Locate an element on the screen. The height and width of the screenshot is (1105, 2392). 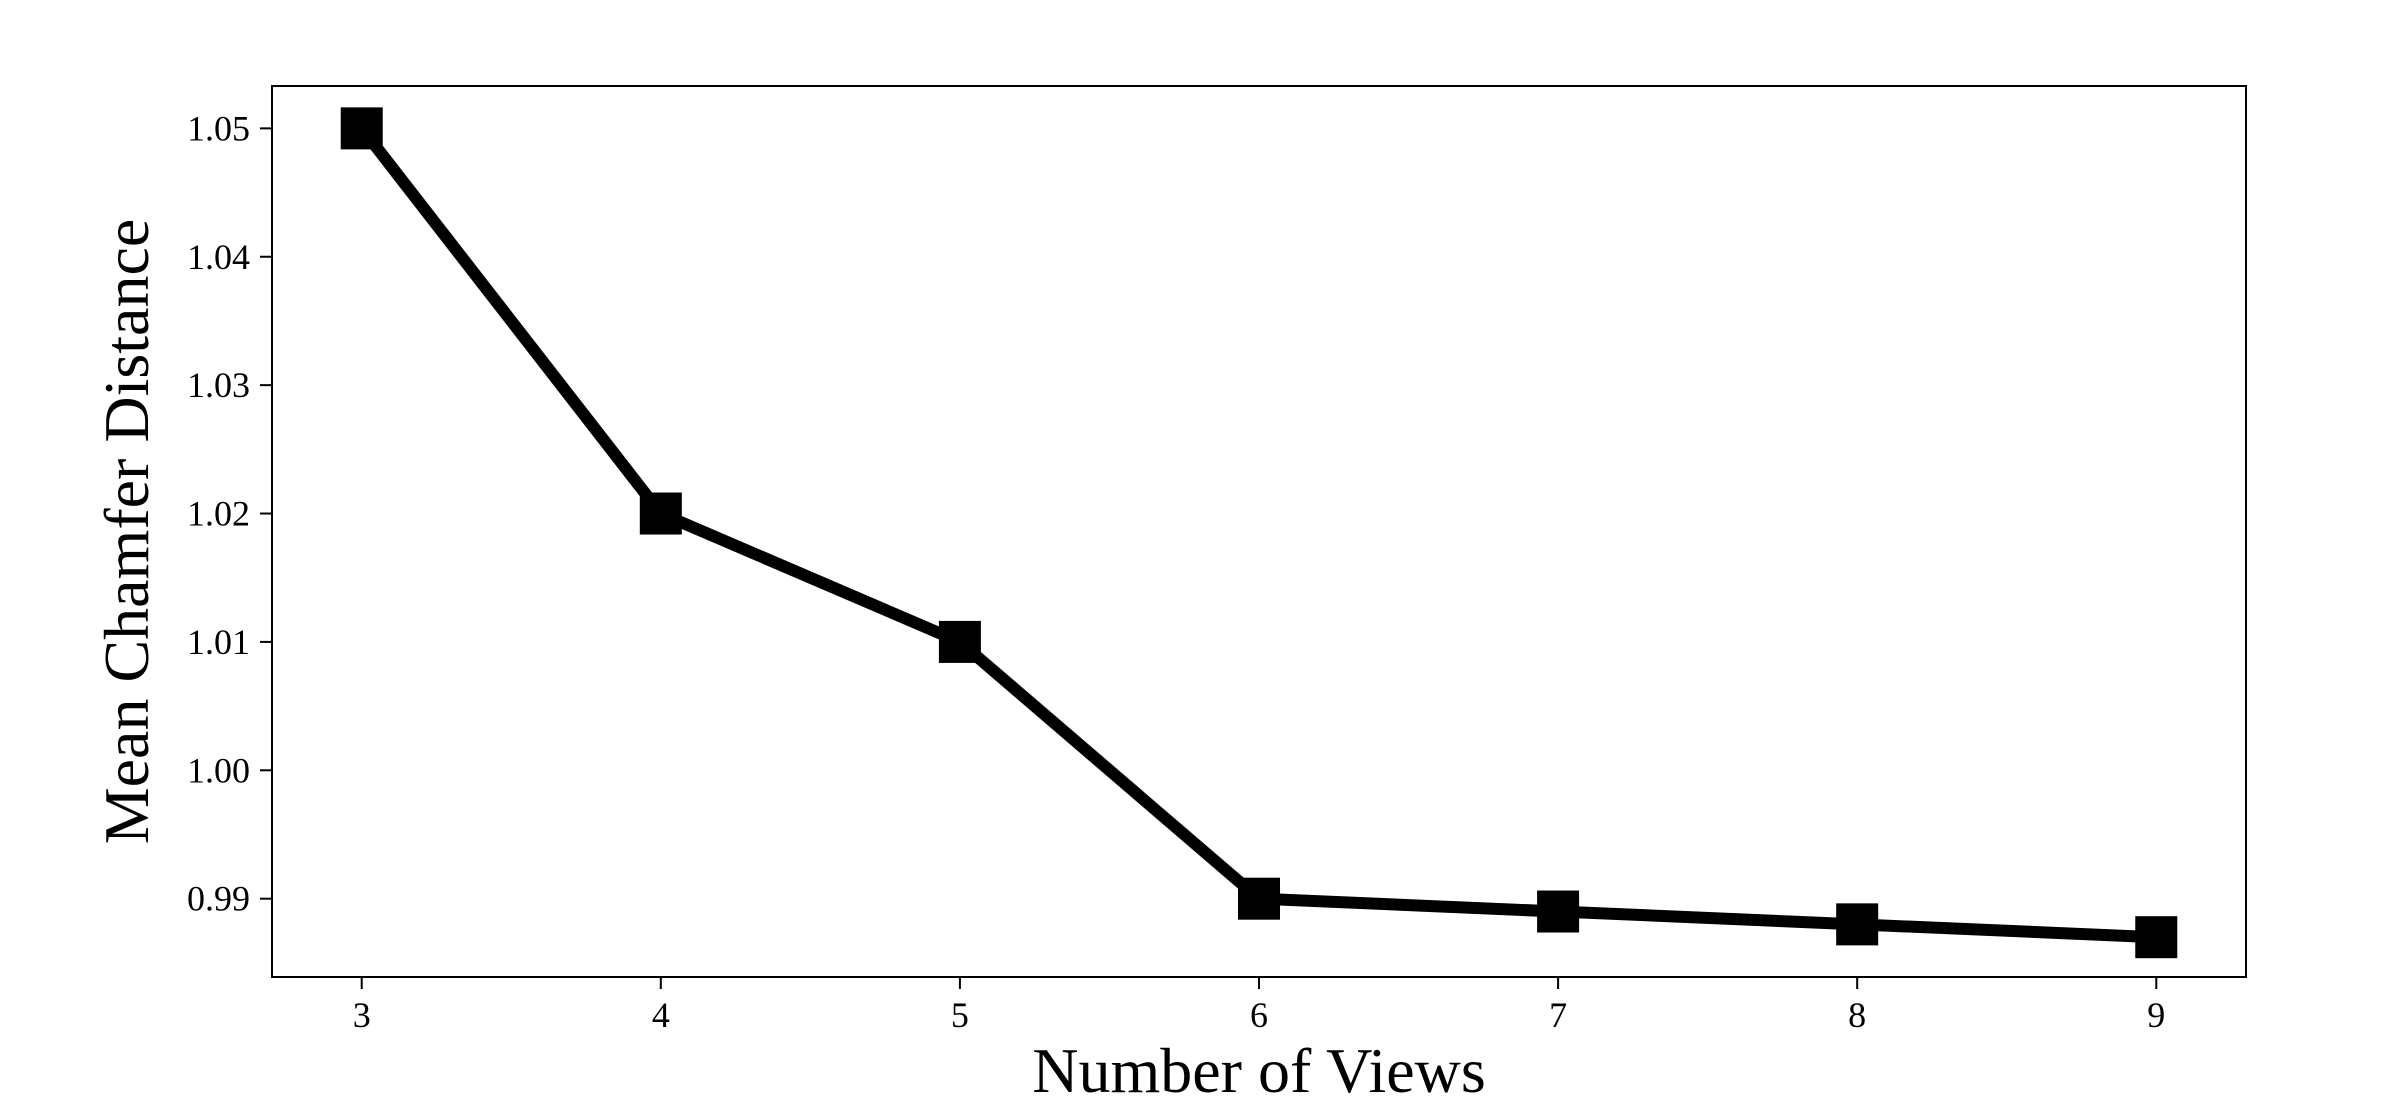
y-tick-label: 1.03 is located at coordinates (218, 385).